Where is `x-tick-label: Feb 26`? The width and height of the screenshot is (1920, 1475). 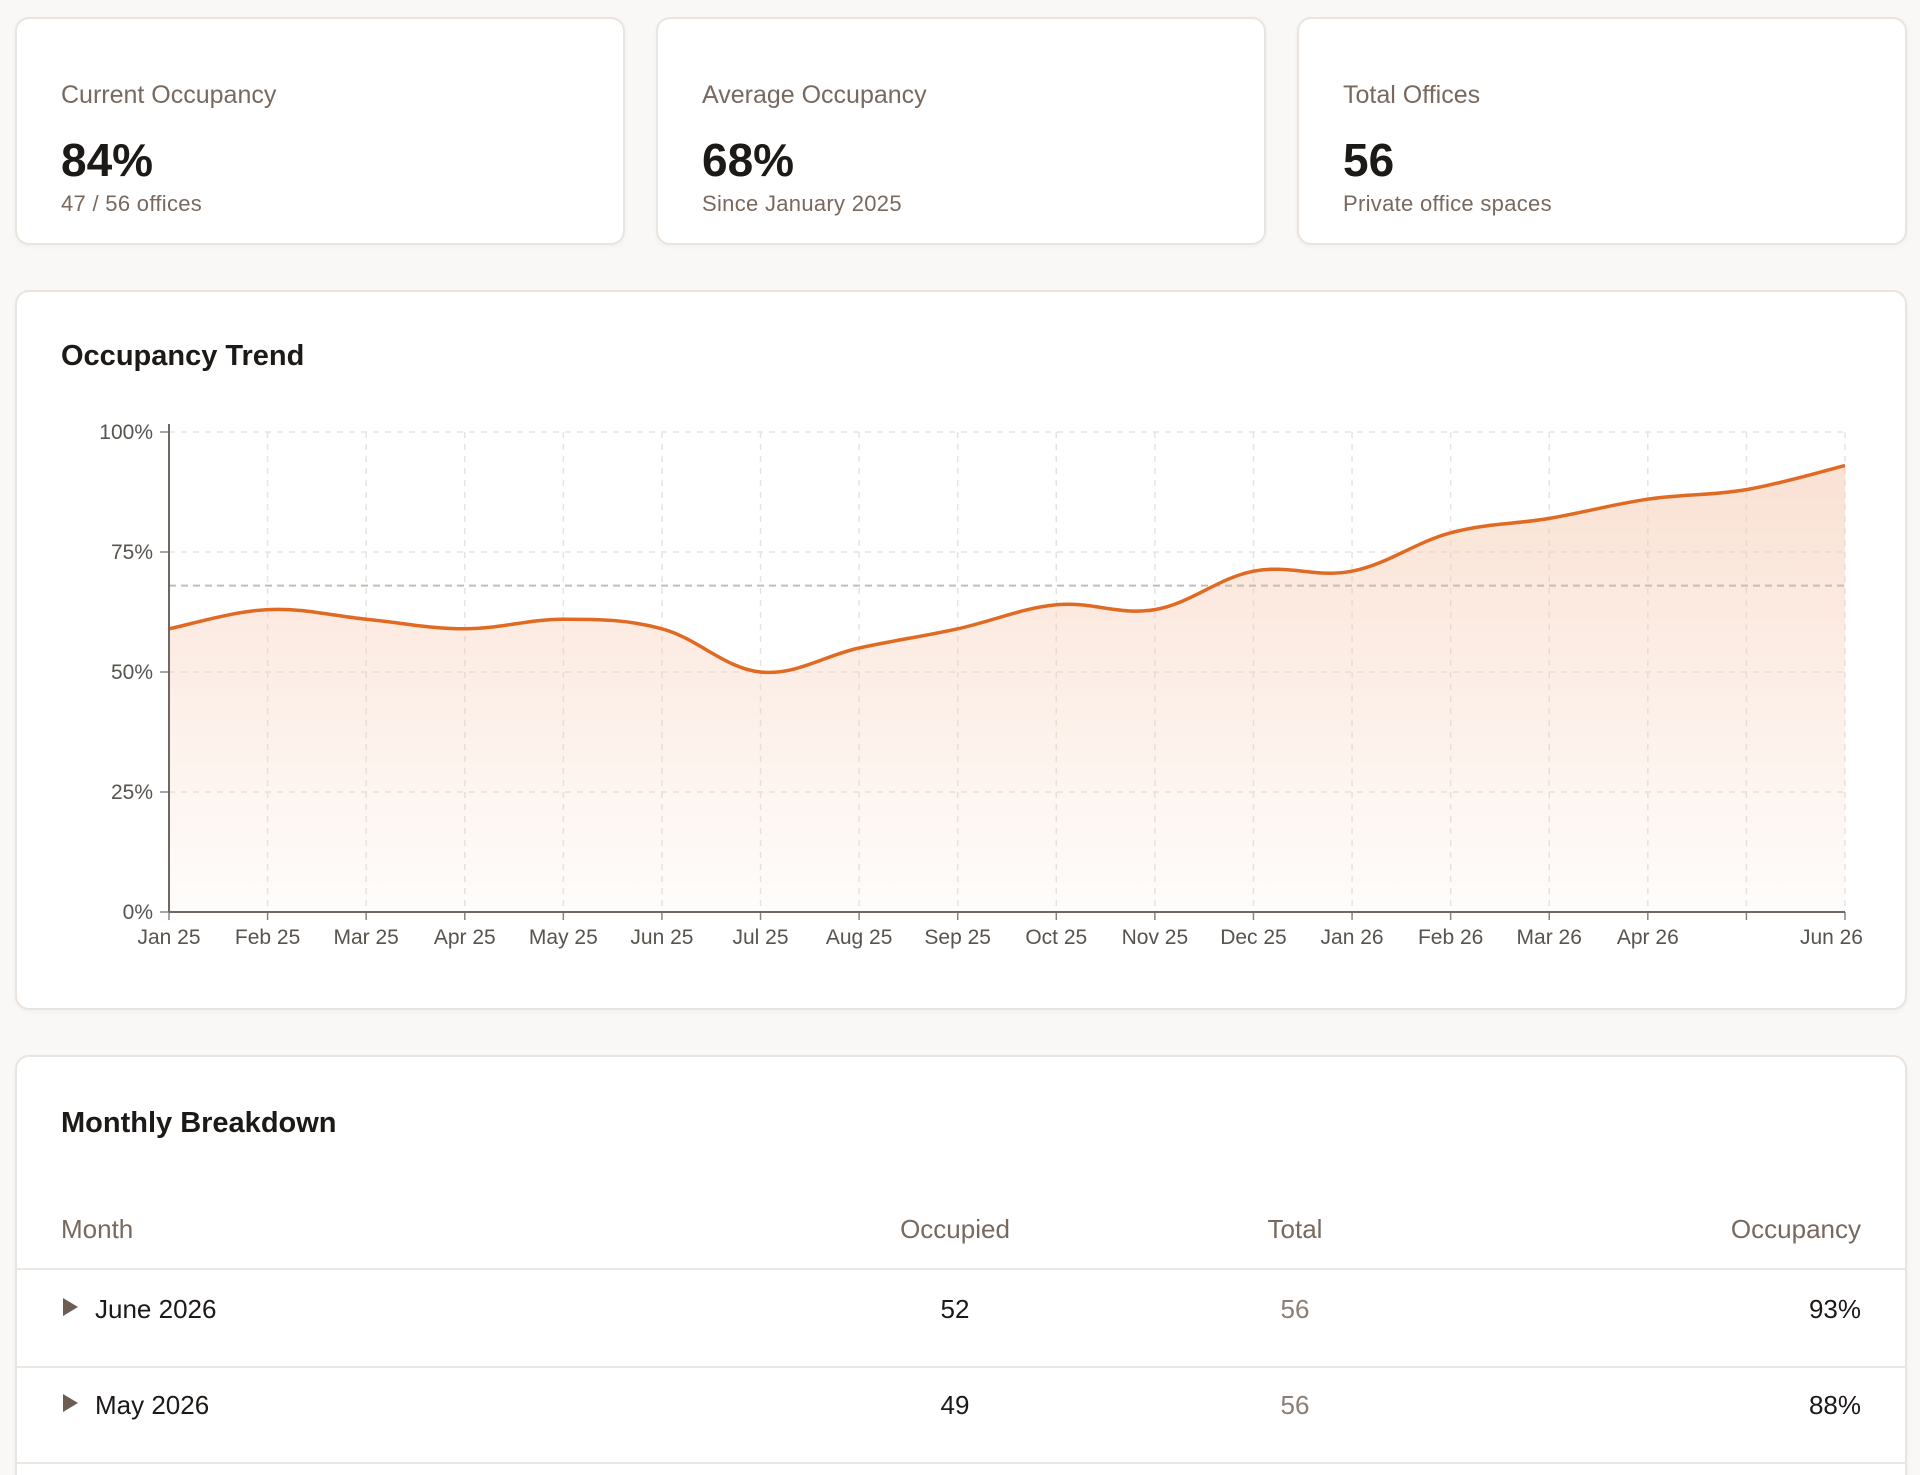
x-tick-label: Feb 26 is located at coordinates (1450, 937).